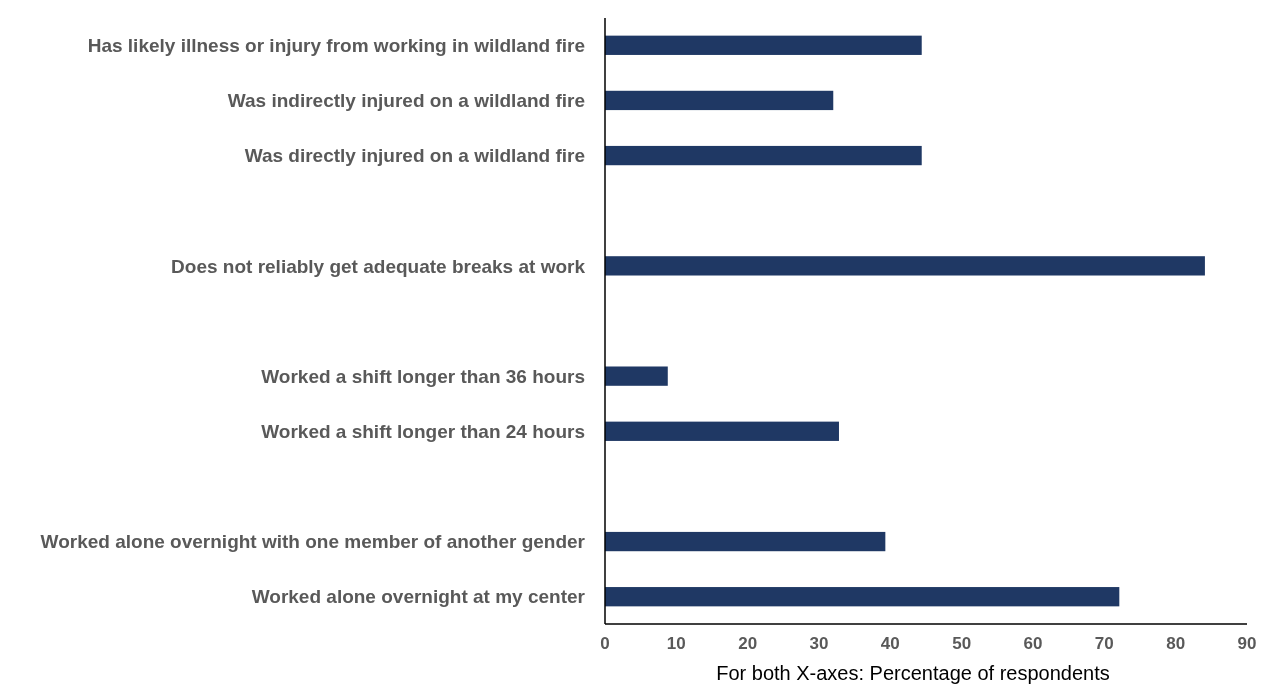 The image size is (1264, 686). Describe the element at coordinates (748, 643) in the screenshot. I see `x-tick-label: 20` at that location.